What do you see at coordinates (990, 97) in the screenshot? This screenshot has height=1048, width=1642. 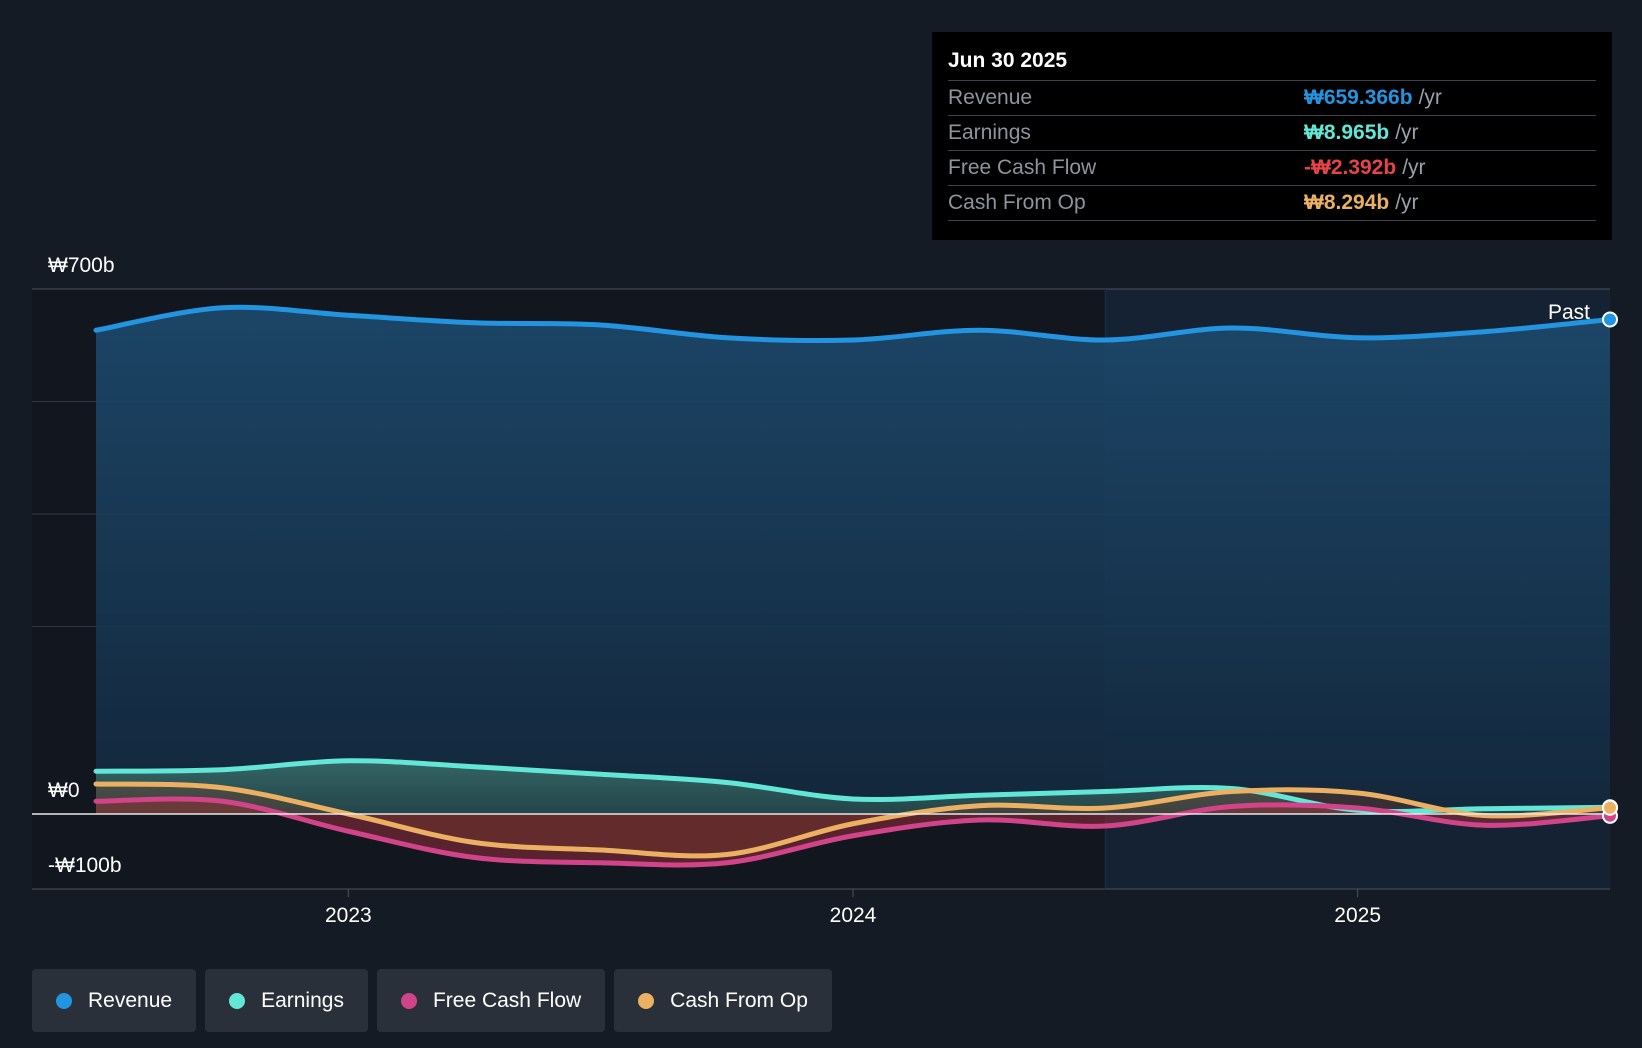 I see `tooltip-label: Revenue` at bounding box center [990, 97].